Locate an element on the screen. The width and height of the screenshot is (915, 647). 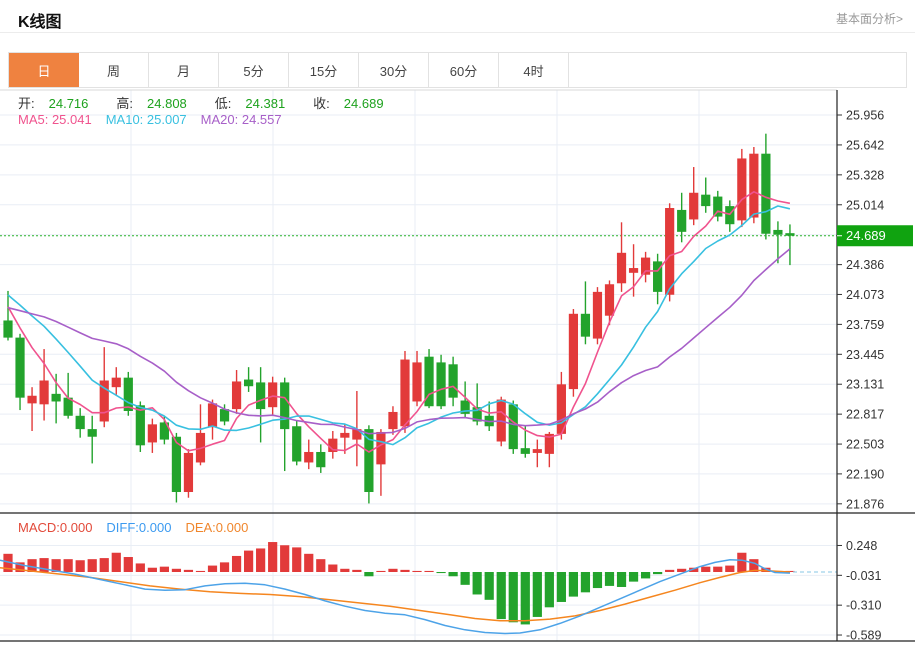
tab-period-6: 30分 is located at coordinates (394, 70).